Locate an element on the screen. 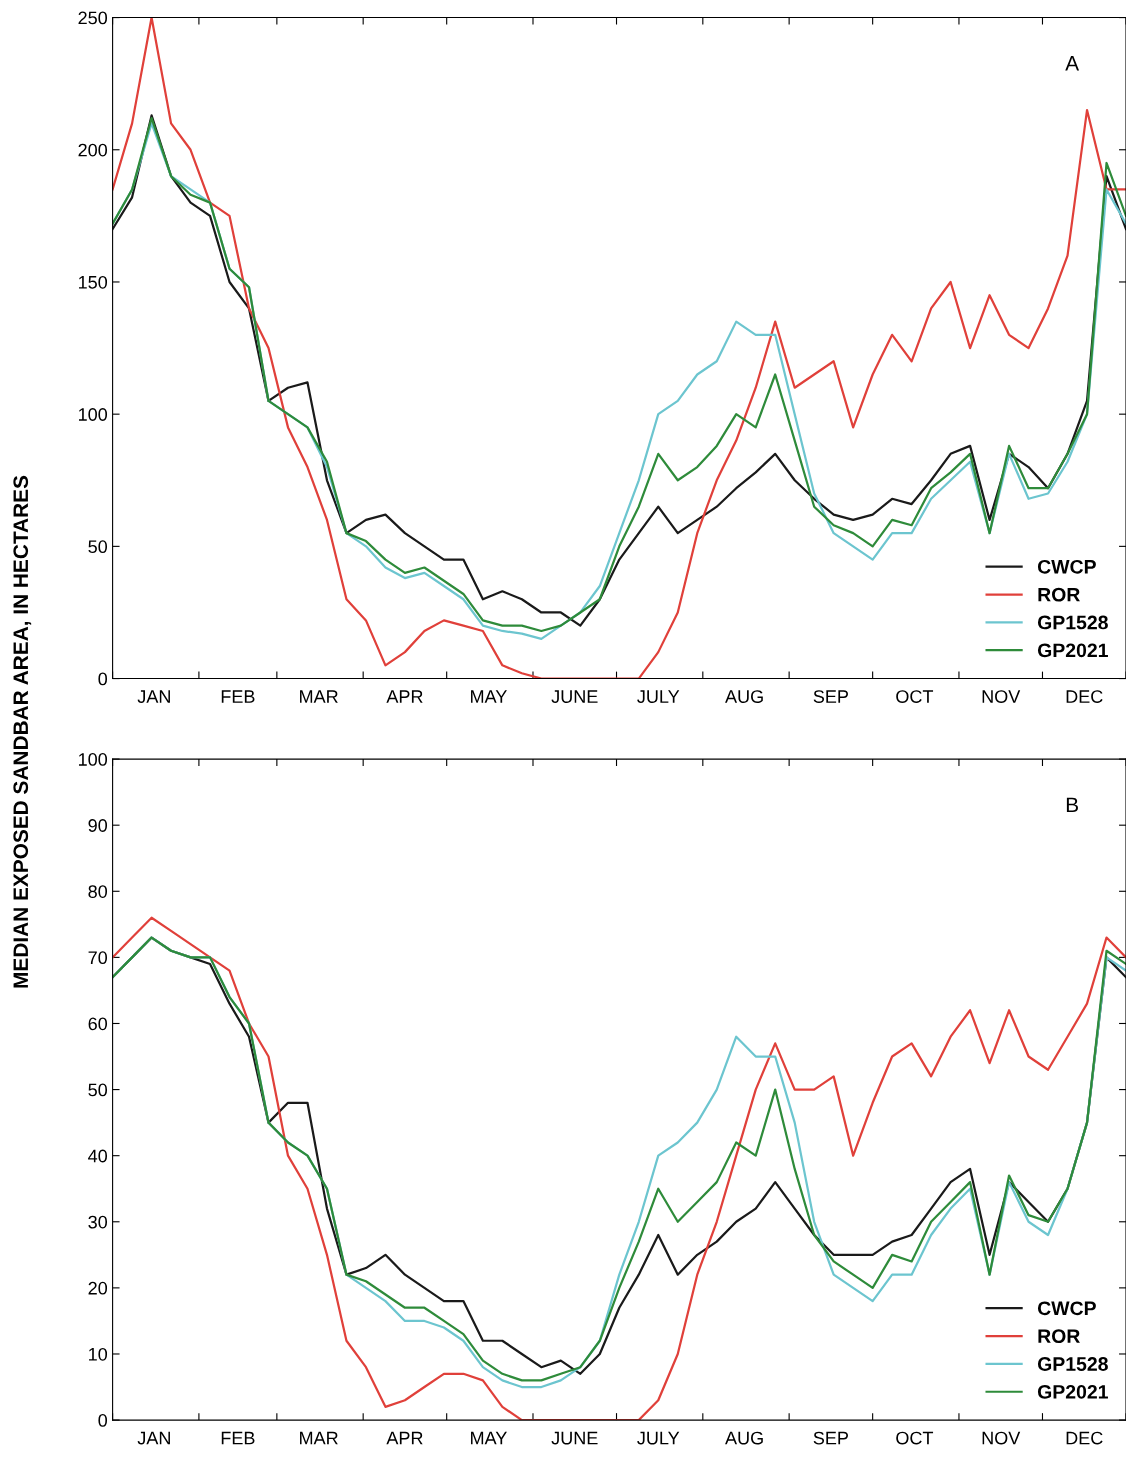 Image resolution: width=1126 pixels, height=1464 pixels. y-tick-label: 10 is located at coordinates (98, 1354).